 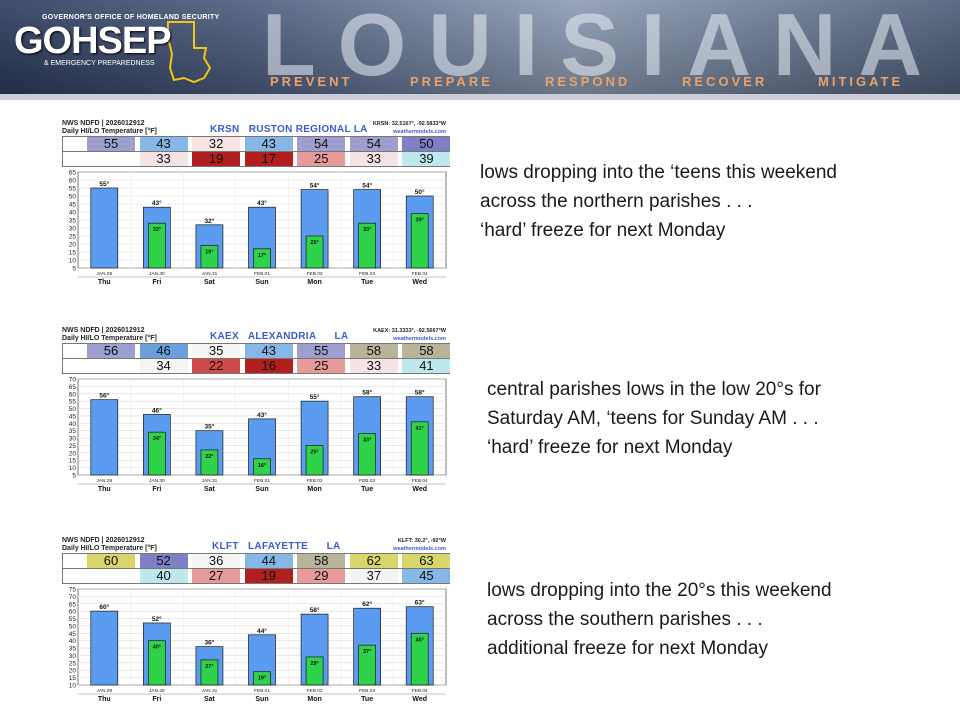 I want to click on high-temp-cell: 43, so click(x=163, y=144).